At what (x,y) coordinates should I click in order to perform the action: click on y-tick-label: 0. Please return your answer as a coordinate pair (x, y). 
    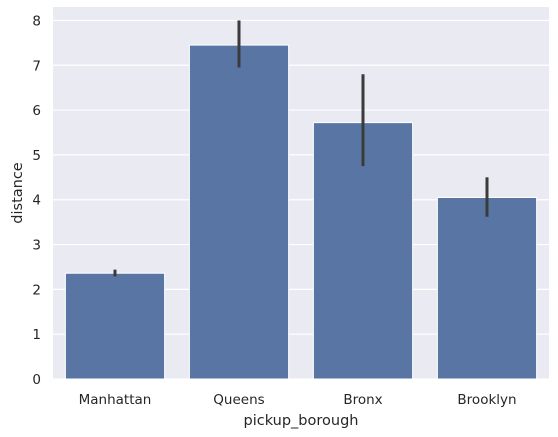
    Looking at the image, I should click on (36, 380).